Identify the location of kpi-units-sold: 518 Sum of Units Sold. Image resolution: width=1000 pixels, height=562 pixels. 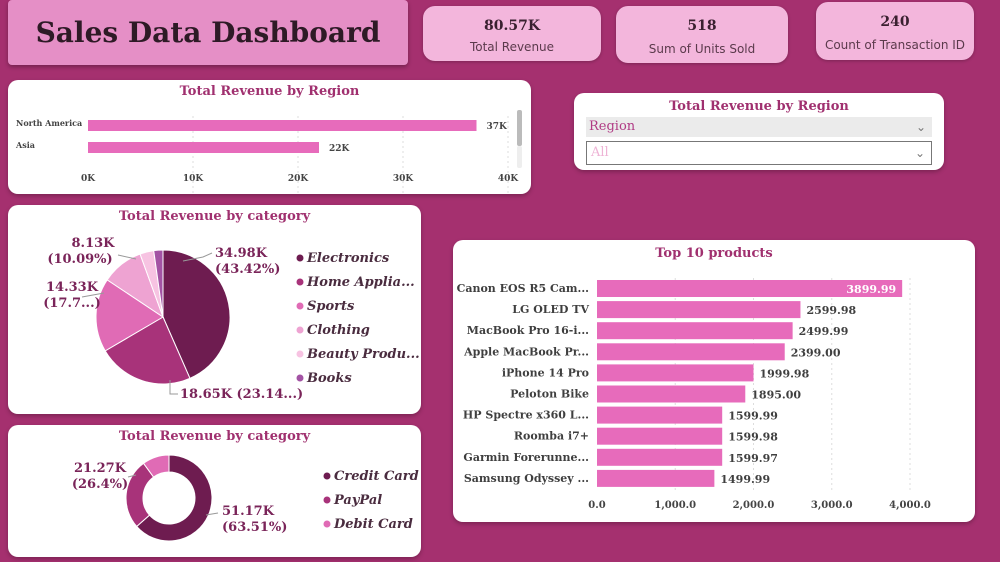
(702, 34).